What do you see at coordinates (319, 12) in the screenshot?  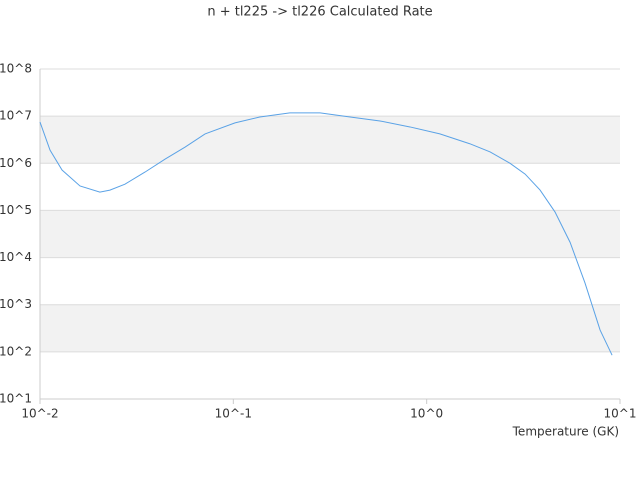 I see `chart-title: n + tl225 -> tl226 Calculated Rate` at bounding box center [319, 12].